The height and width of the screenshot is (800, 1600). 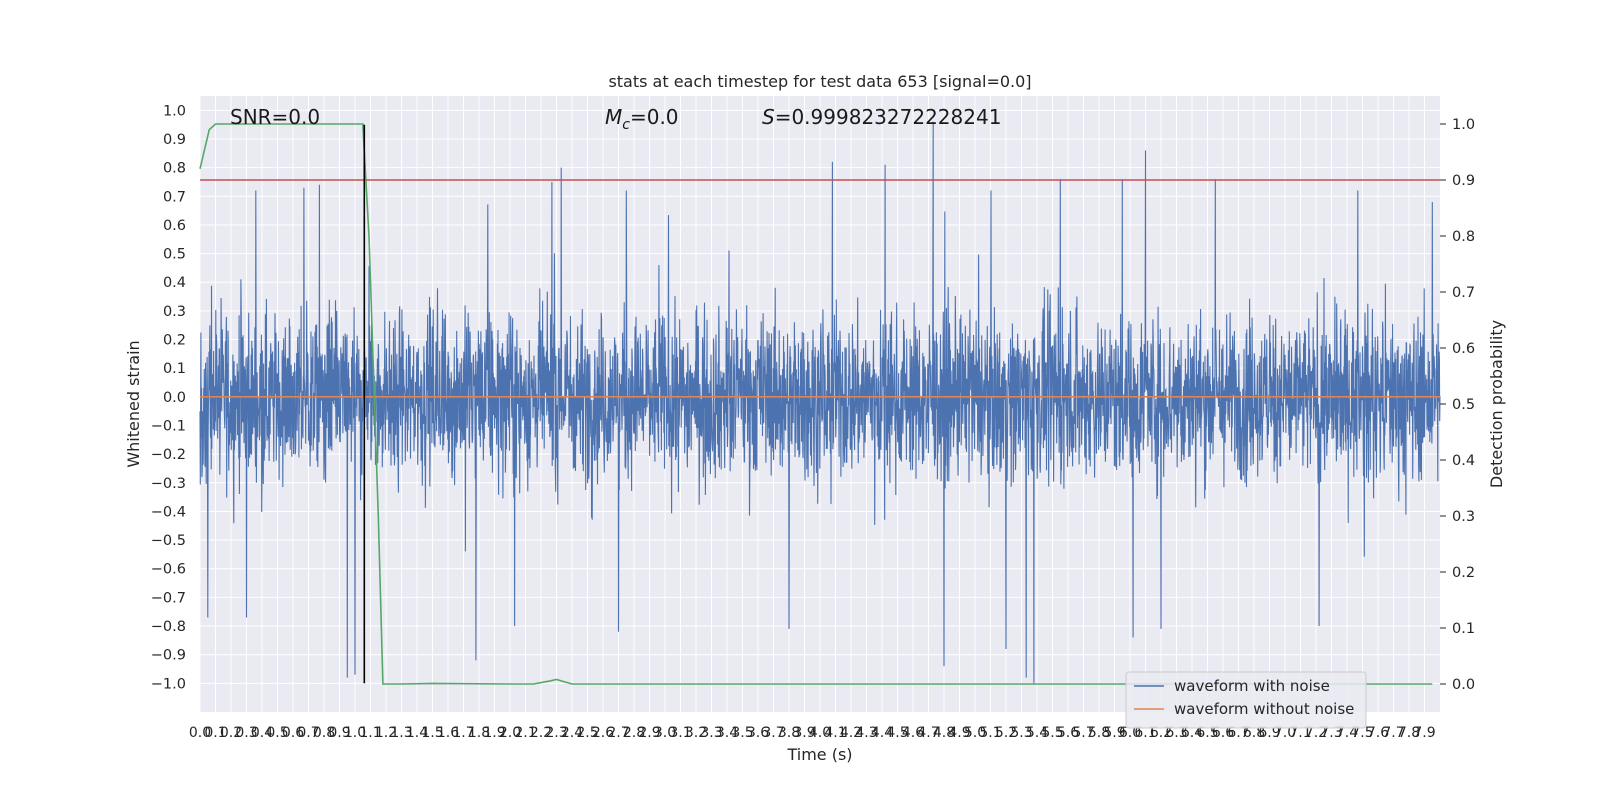 What do you see at coordinates (820, 733) in the screenshot?
I see `x-tick-label: 4.0` at bounding box center [820, 733].